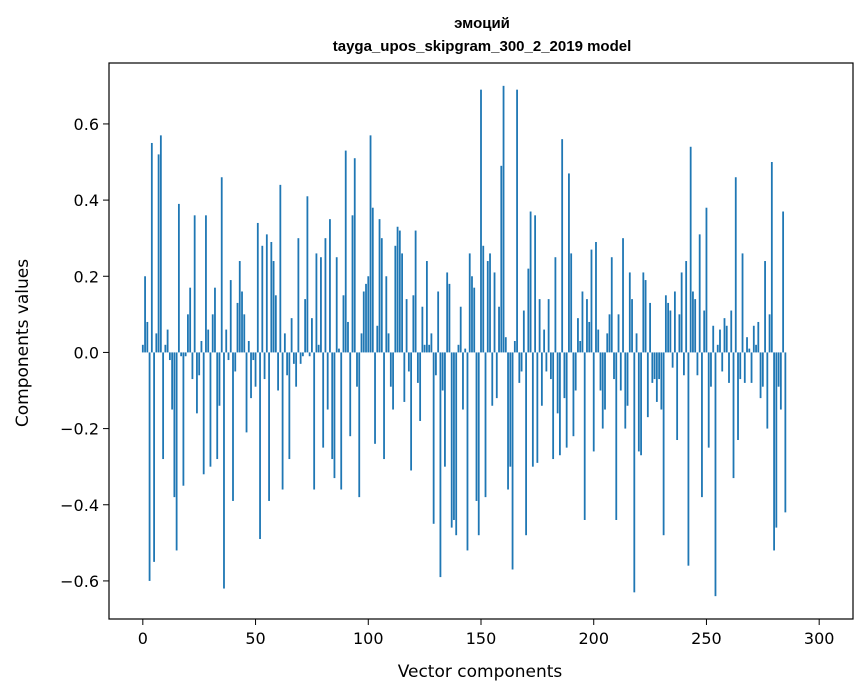  I want to click on x-axis-ticks: 0 50 100 150 200 250 300, so click(486, 633).